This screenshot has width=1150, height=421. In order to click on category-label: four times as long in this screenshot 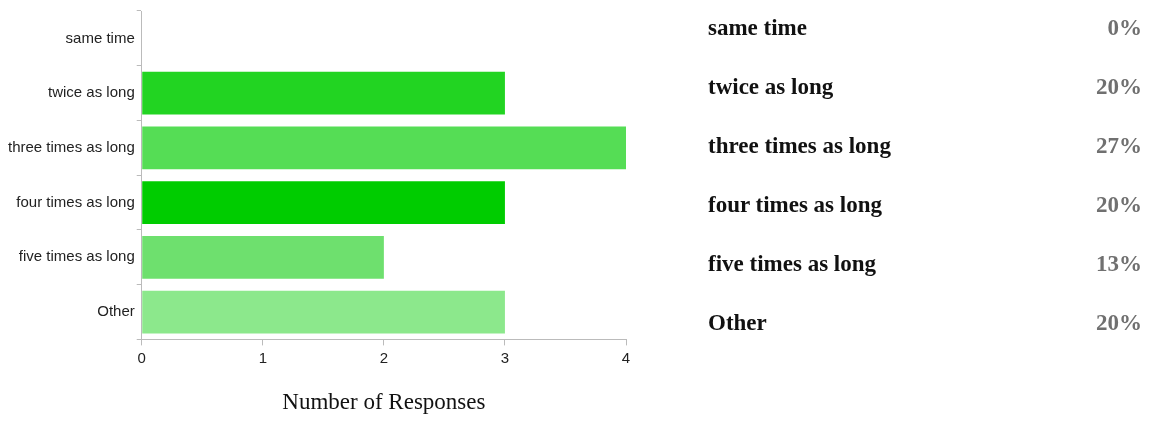, I will do `click(795, 204)`.